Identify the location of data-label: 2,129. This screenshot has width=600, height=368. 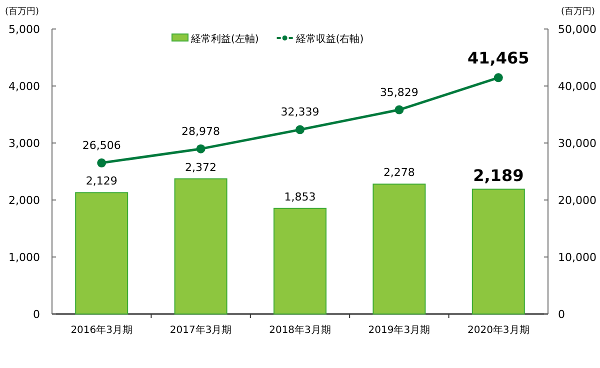
(102, 181).